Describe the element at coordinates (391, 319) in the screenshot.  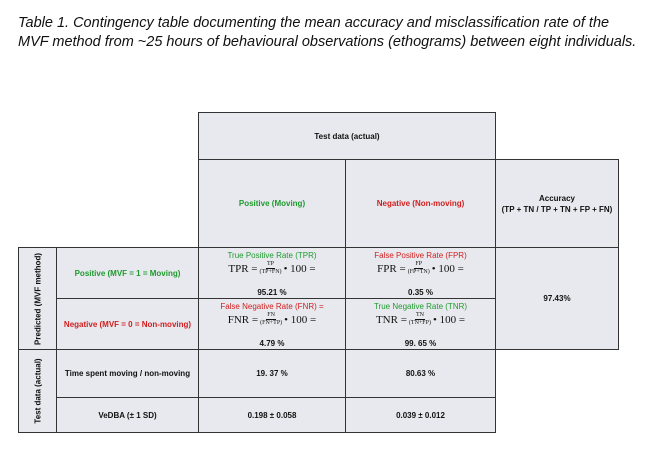
I see `tnr-lhs: TNR =` at that location.